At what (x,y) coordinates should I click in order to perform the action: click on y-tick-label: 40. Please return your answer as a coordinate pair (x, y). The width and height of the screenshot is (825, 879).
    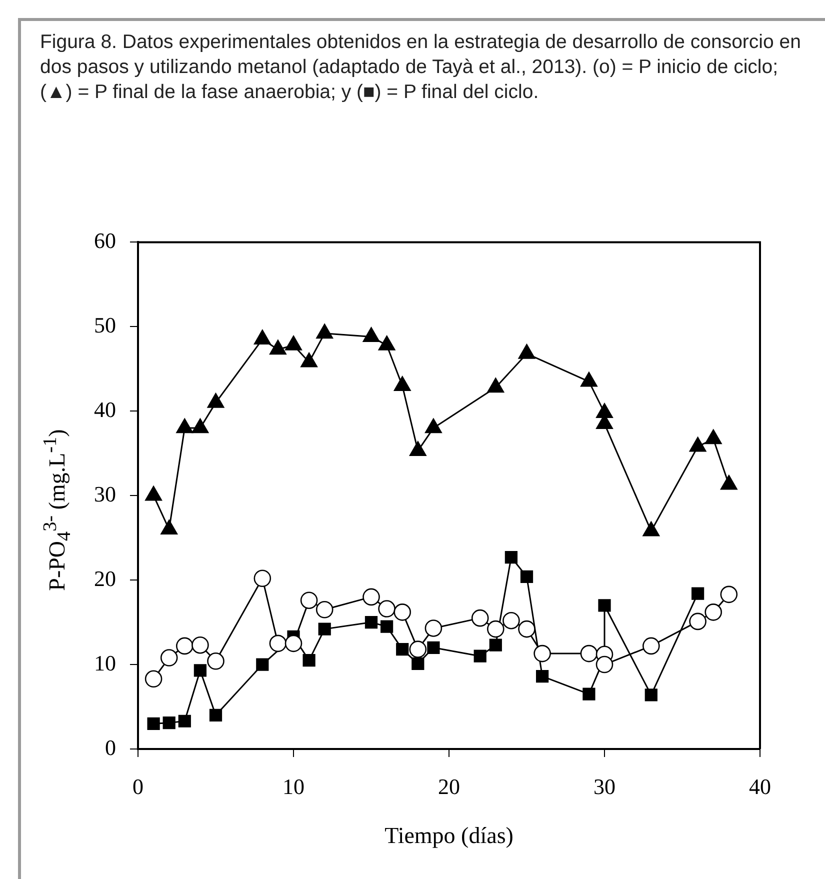
    Looking at the image, I should click on (105, 409).